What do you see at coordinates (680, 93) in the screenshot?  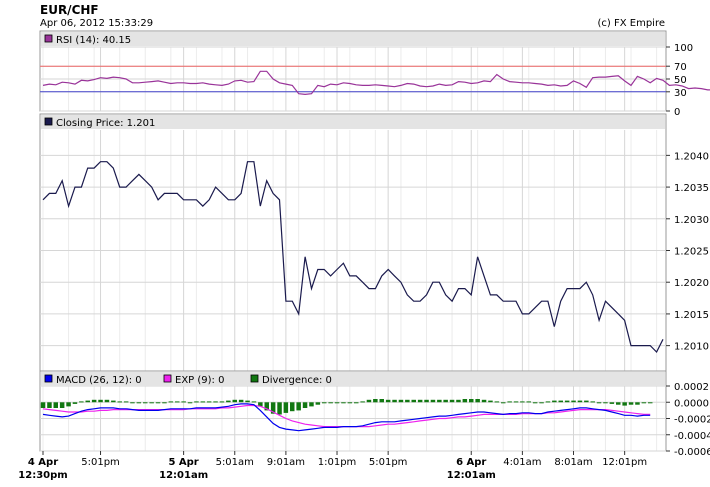 I see `rsi-ytick-label-3: 30` at bounding box center [680, 93].